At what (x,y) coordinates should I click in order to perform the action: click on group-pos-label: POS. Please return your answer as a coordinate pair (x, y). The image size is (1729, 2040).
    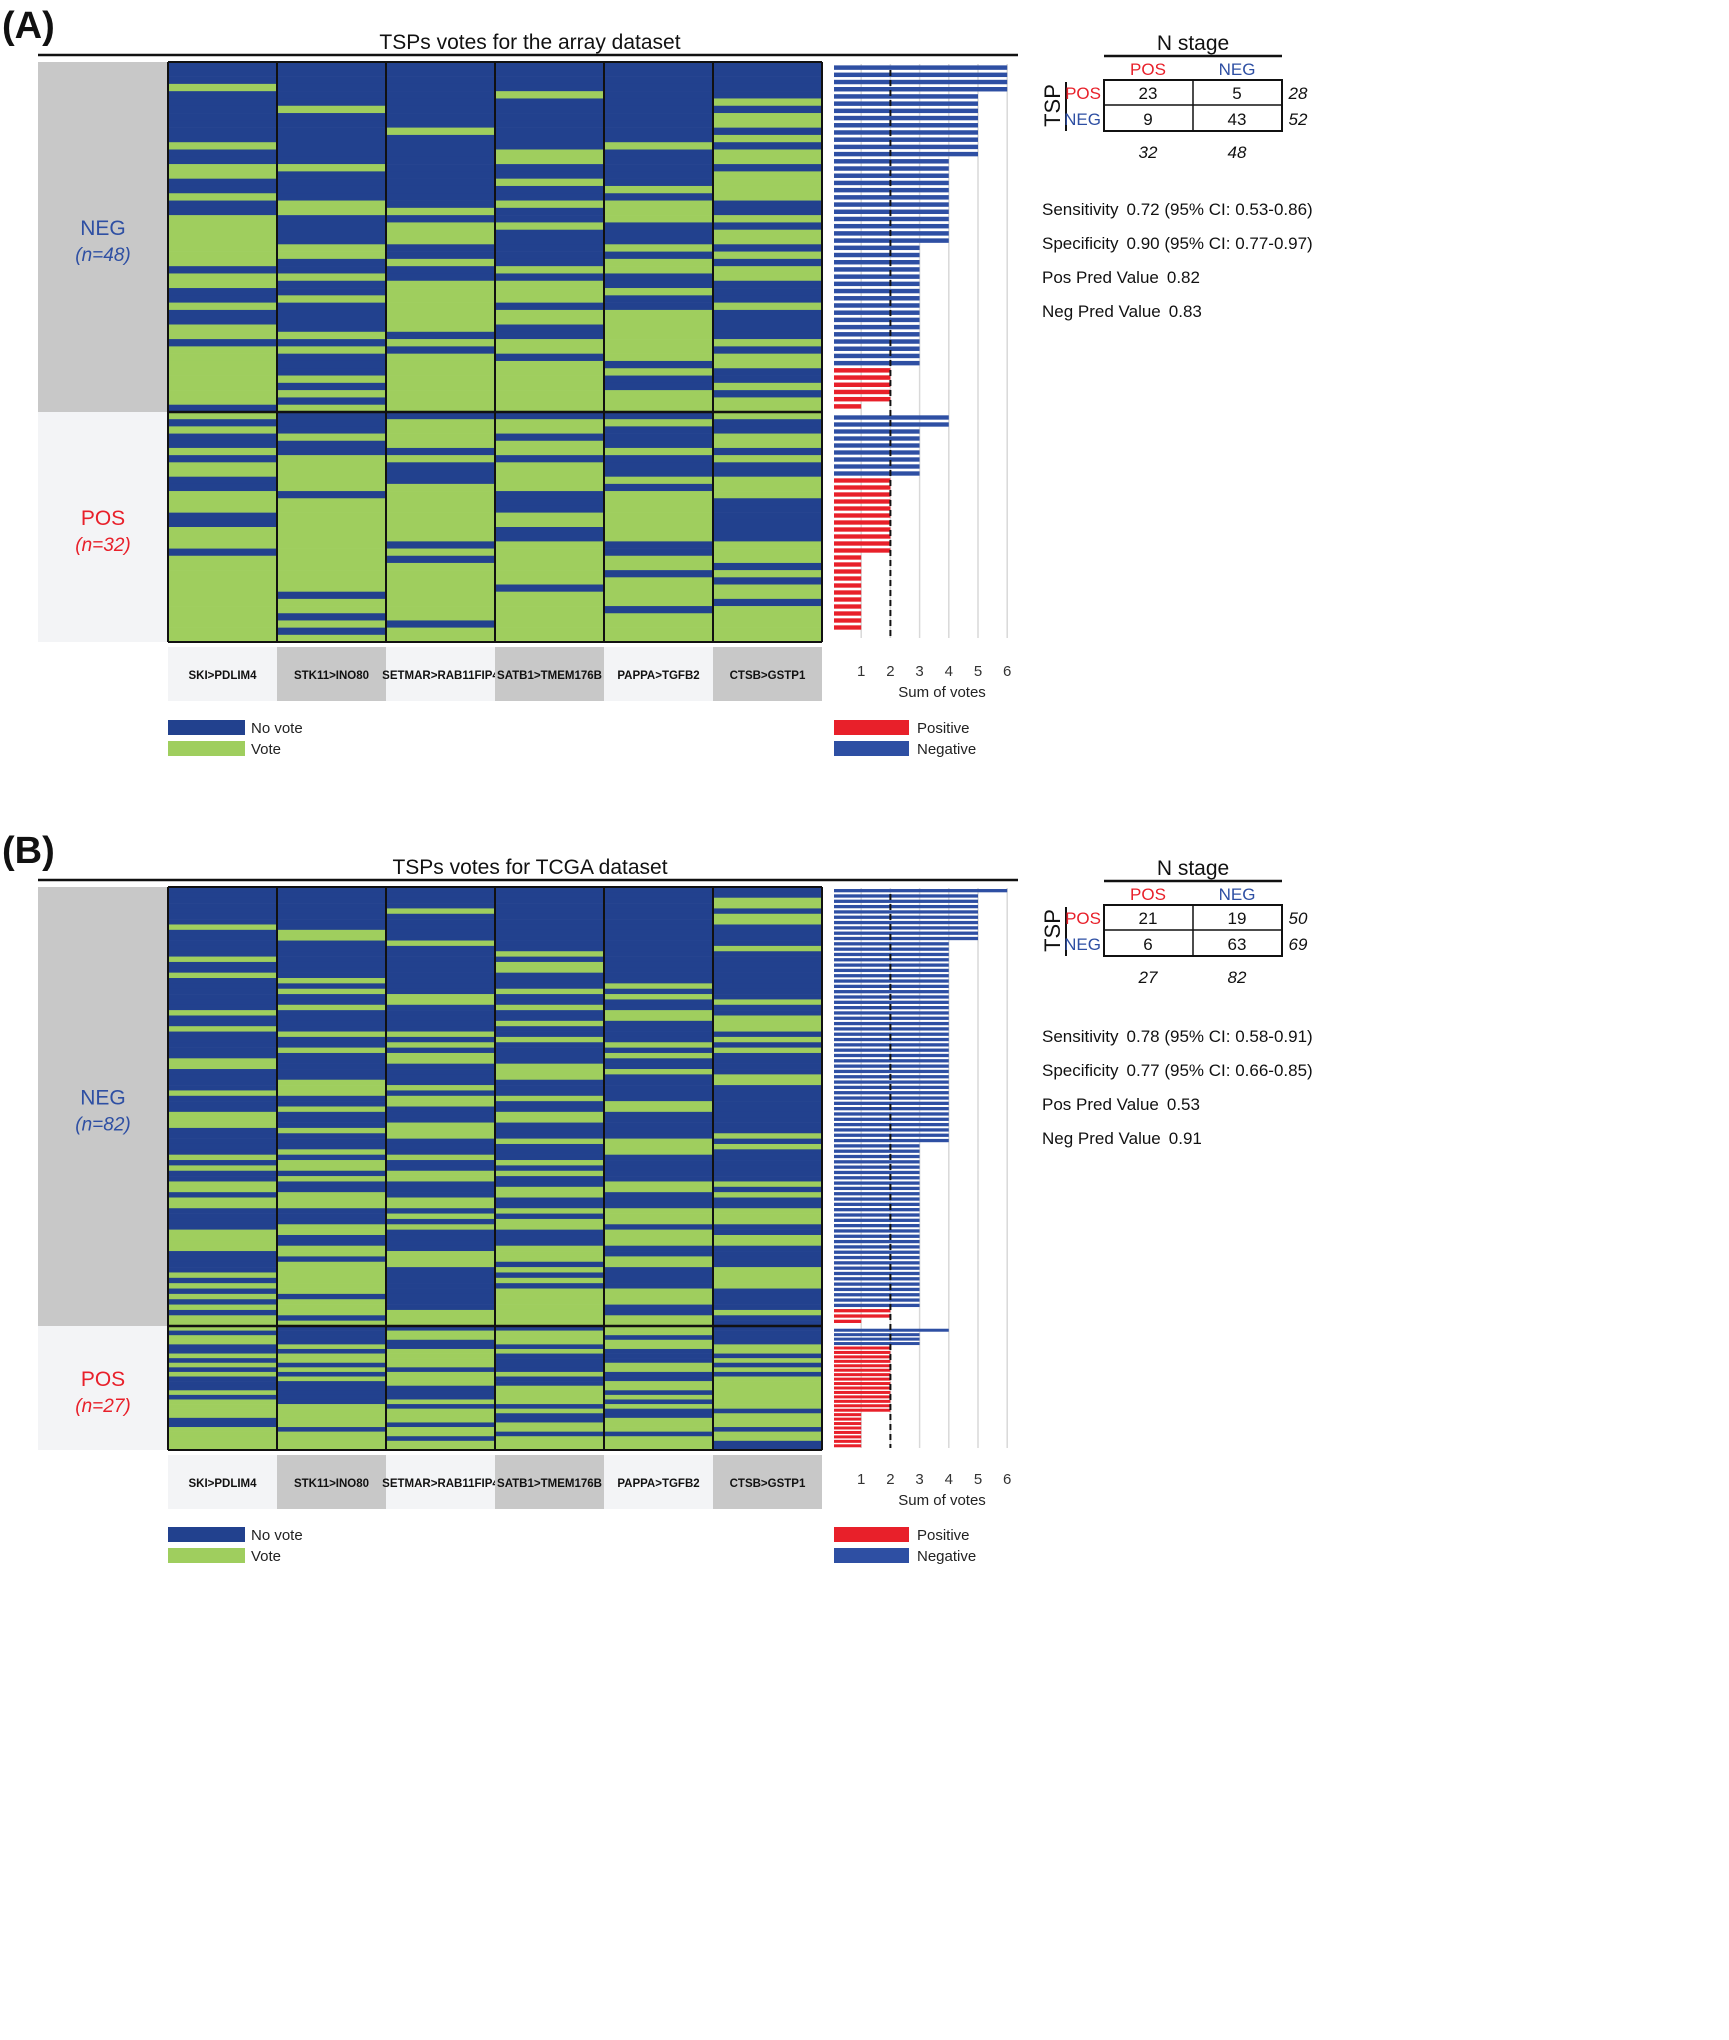
    Looking at the image, I should click on (103, 1379).